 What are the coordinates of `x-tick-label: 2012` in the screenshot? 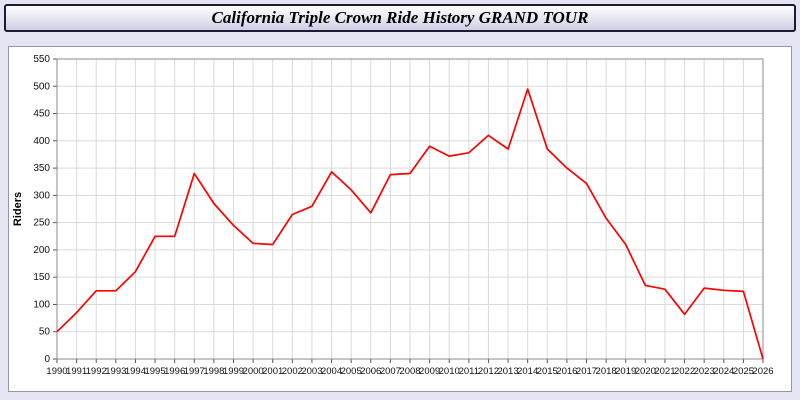 It's located at (488, 371).